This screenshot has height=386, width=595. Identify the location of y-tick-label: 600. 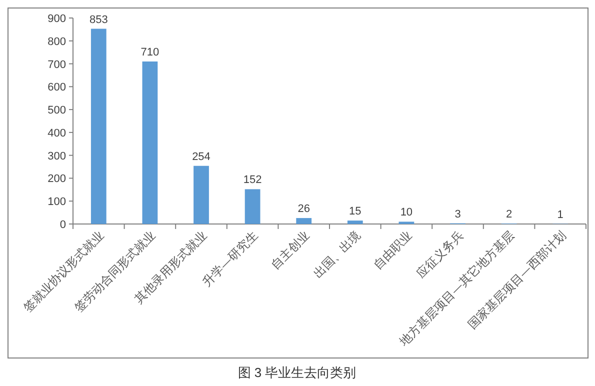
(57, 88).